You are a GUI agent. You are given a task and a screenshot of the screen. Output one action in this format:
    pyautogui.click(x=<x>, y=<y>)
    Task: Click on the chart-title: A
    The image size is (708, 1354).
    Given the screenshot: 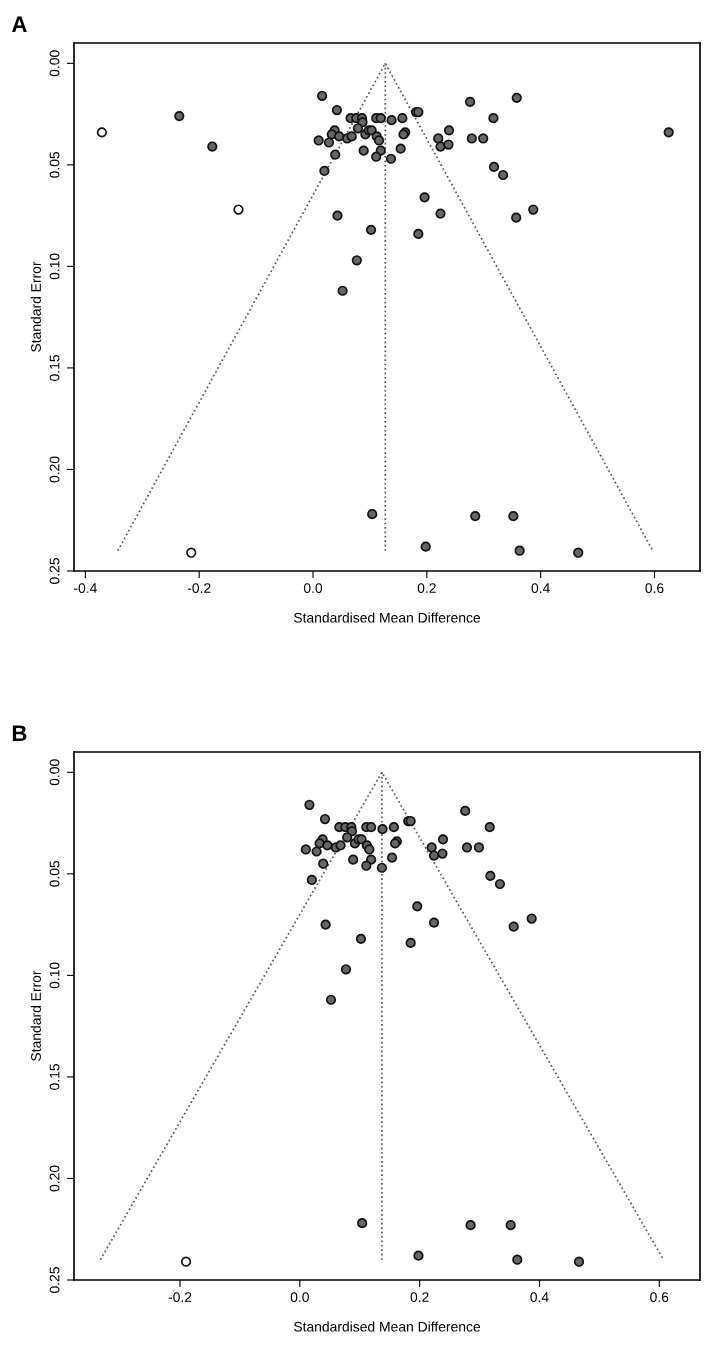 What is the action you would take?
    pyautogui.click(x=19, y=24)
    